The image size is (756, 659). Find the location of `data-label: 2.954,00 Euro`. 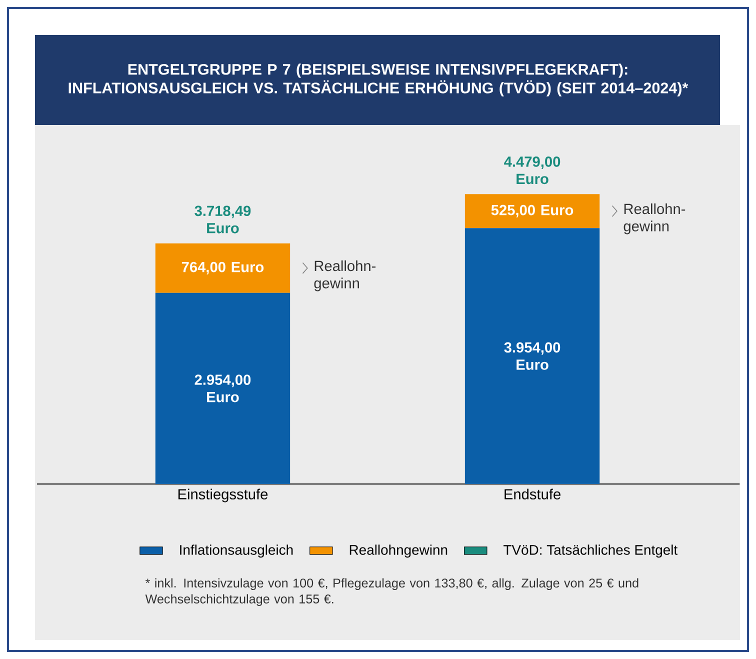

data-label: 2.954,00 Euro is located at coordinates (222, 388).